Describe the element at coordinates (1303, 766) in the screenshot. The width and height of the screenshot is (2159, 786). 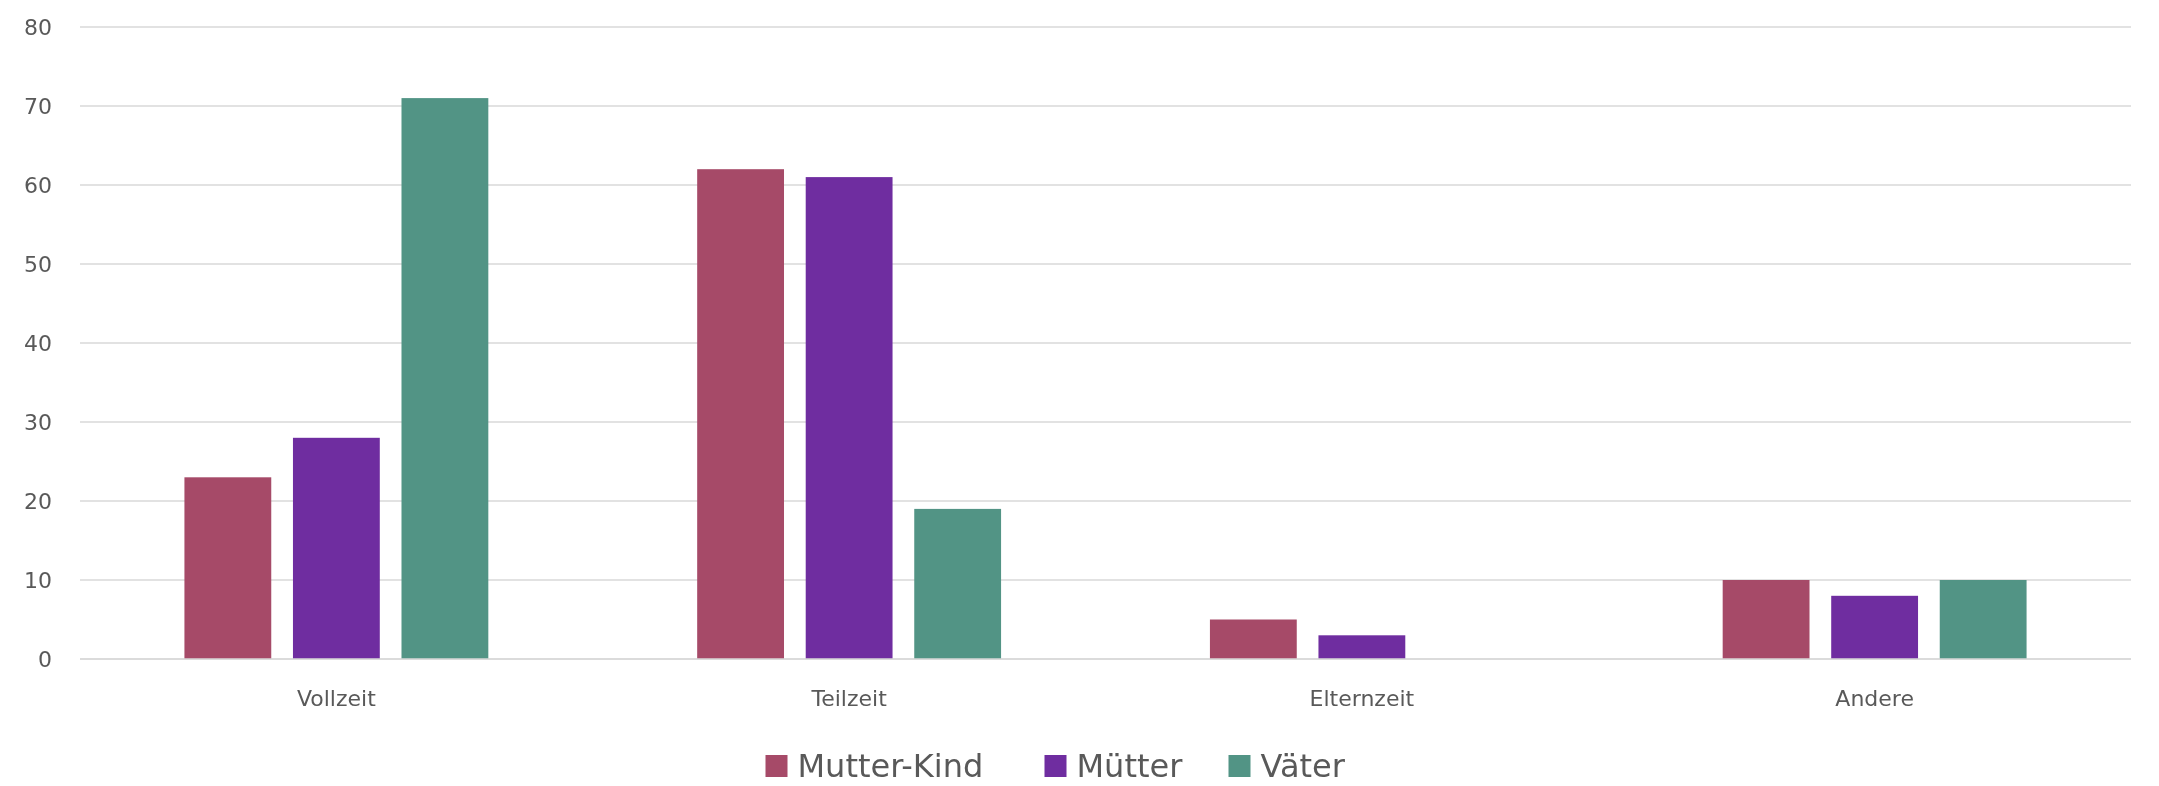
I see `legend-label: Väter` at that location.